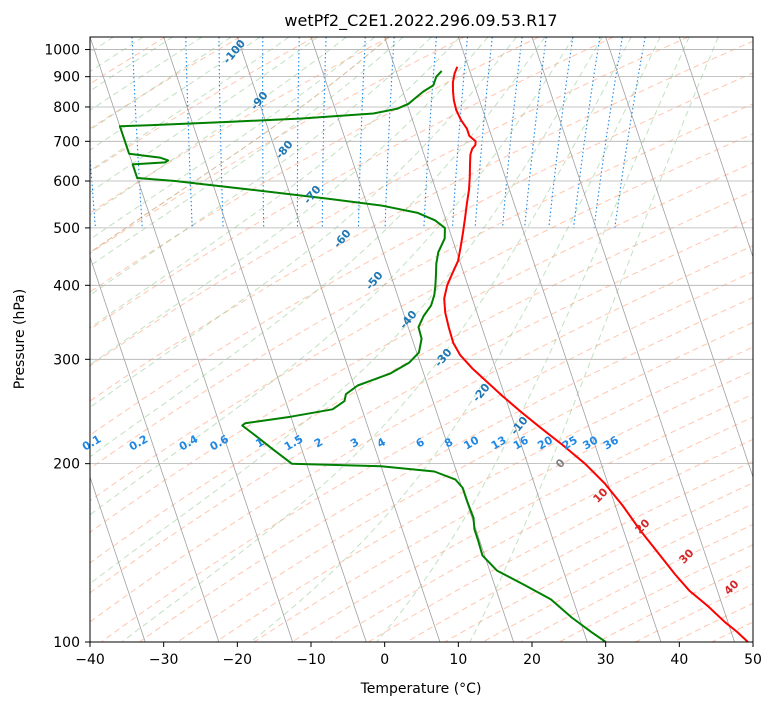 The height and width of the screenshot is (708, 775). I want to click on x-tick-label: −30, so click(164, 660).